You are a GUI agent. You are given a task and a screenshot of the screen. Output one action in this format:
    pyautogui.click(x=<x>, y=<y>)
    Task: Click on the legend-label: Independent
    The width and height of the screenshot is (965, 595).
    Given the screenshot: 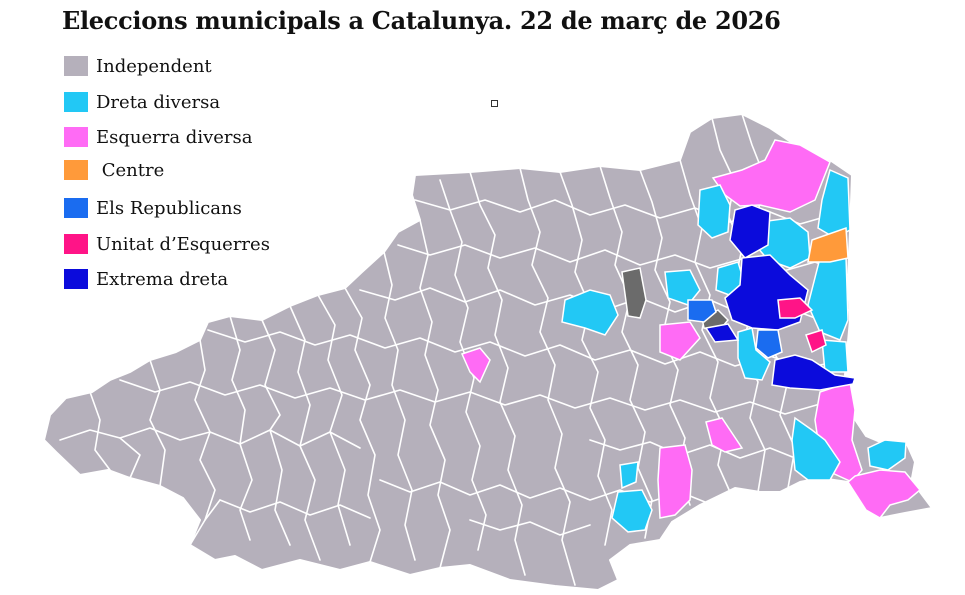 What is the action you would take?
    pyautogui.click(x=154, y=66)
    